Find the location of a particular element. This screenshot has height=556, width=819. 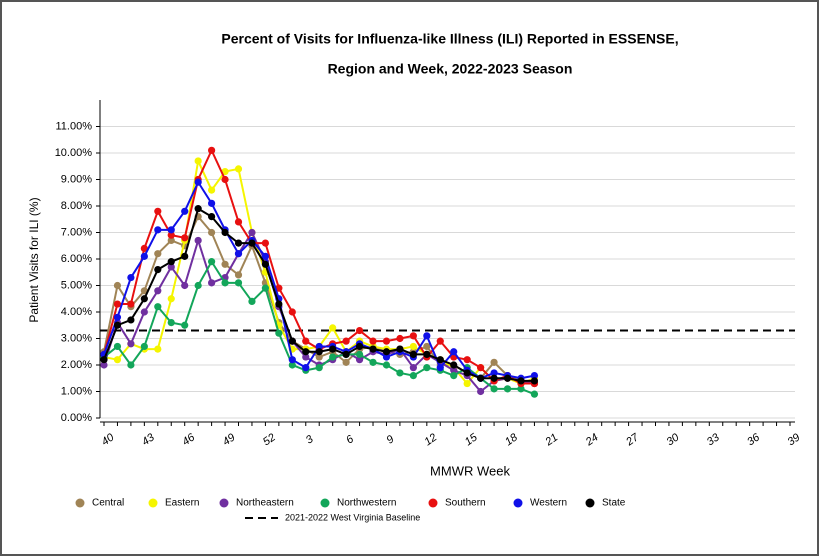

y-tick-label: 6.00% is located at coordinates (76, 259).